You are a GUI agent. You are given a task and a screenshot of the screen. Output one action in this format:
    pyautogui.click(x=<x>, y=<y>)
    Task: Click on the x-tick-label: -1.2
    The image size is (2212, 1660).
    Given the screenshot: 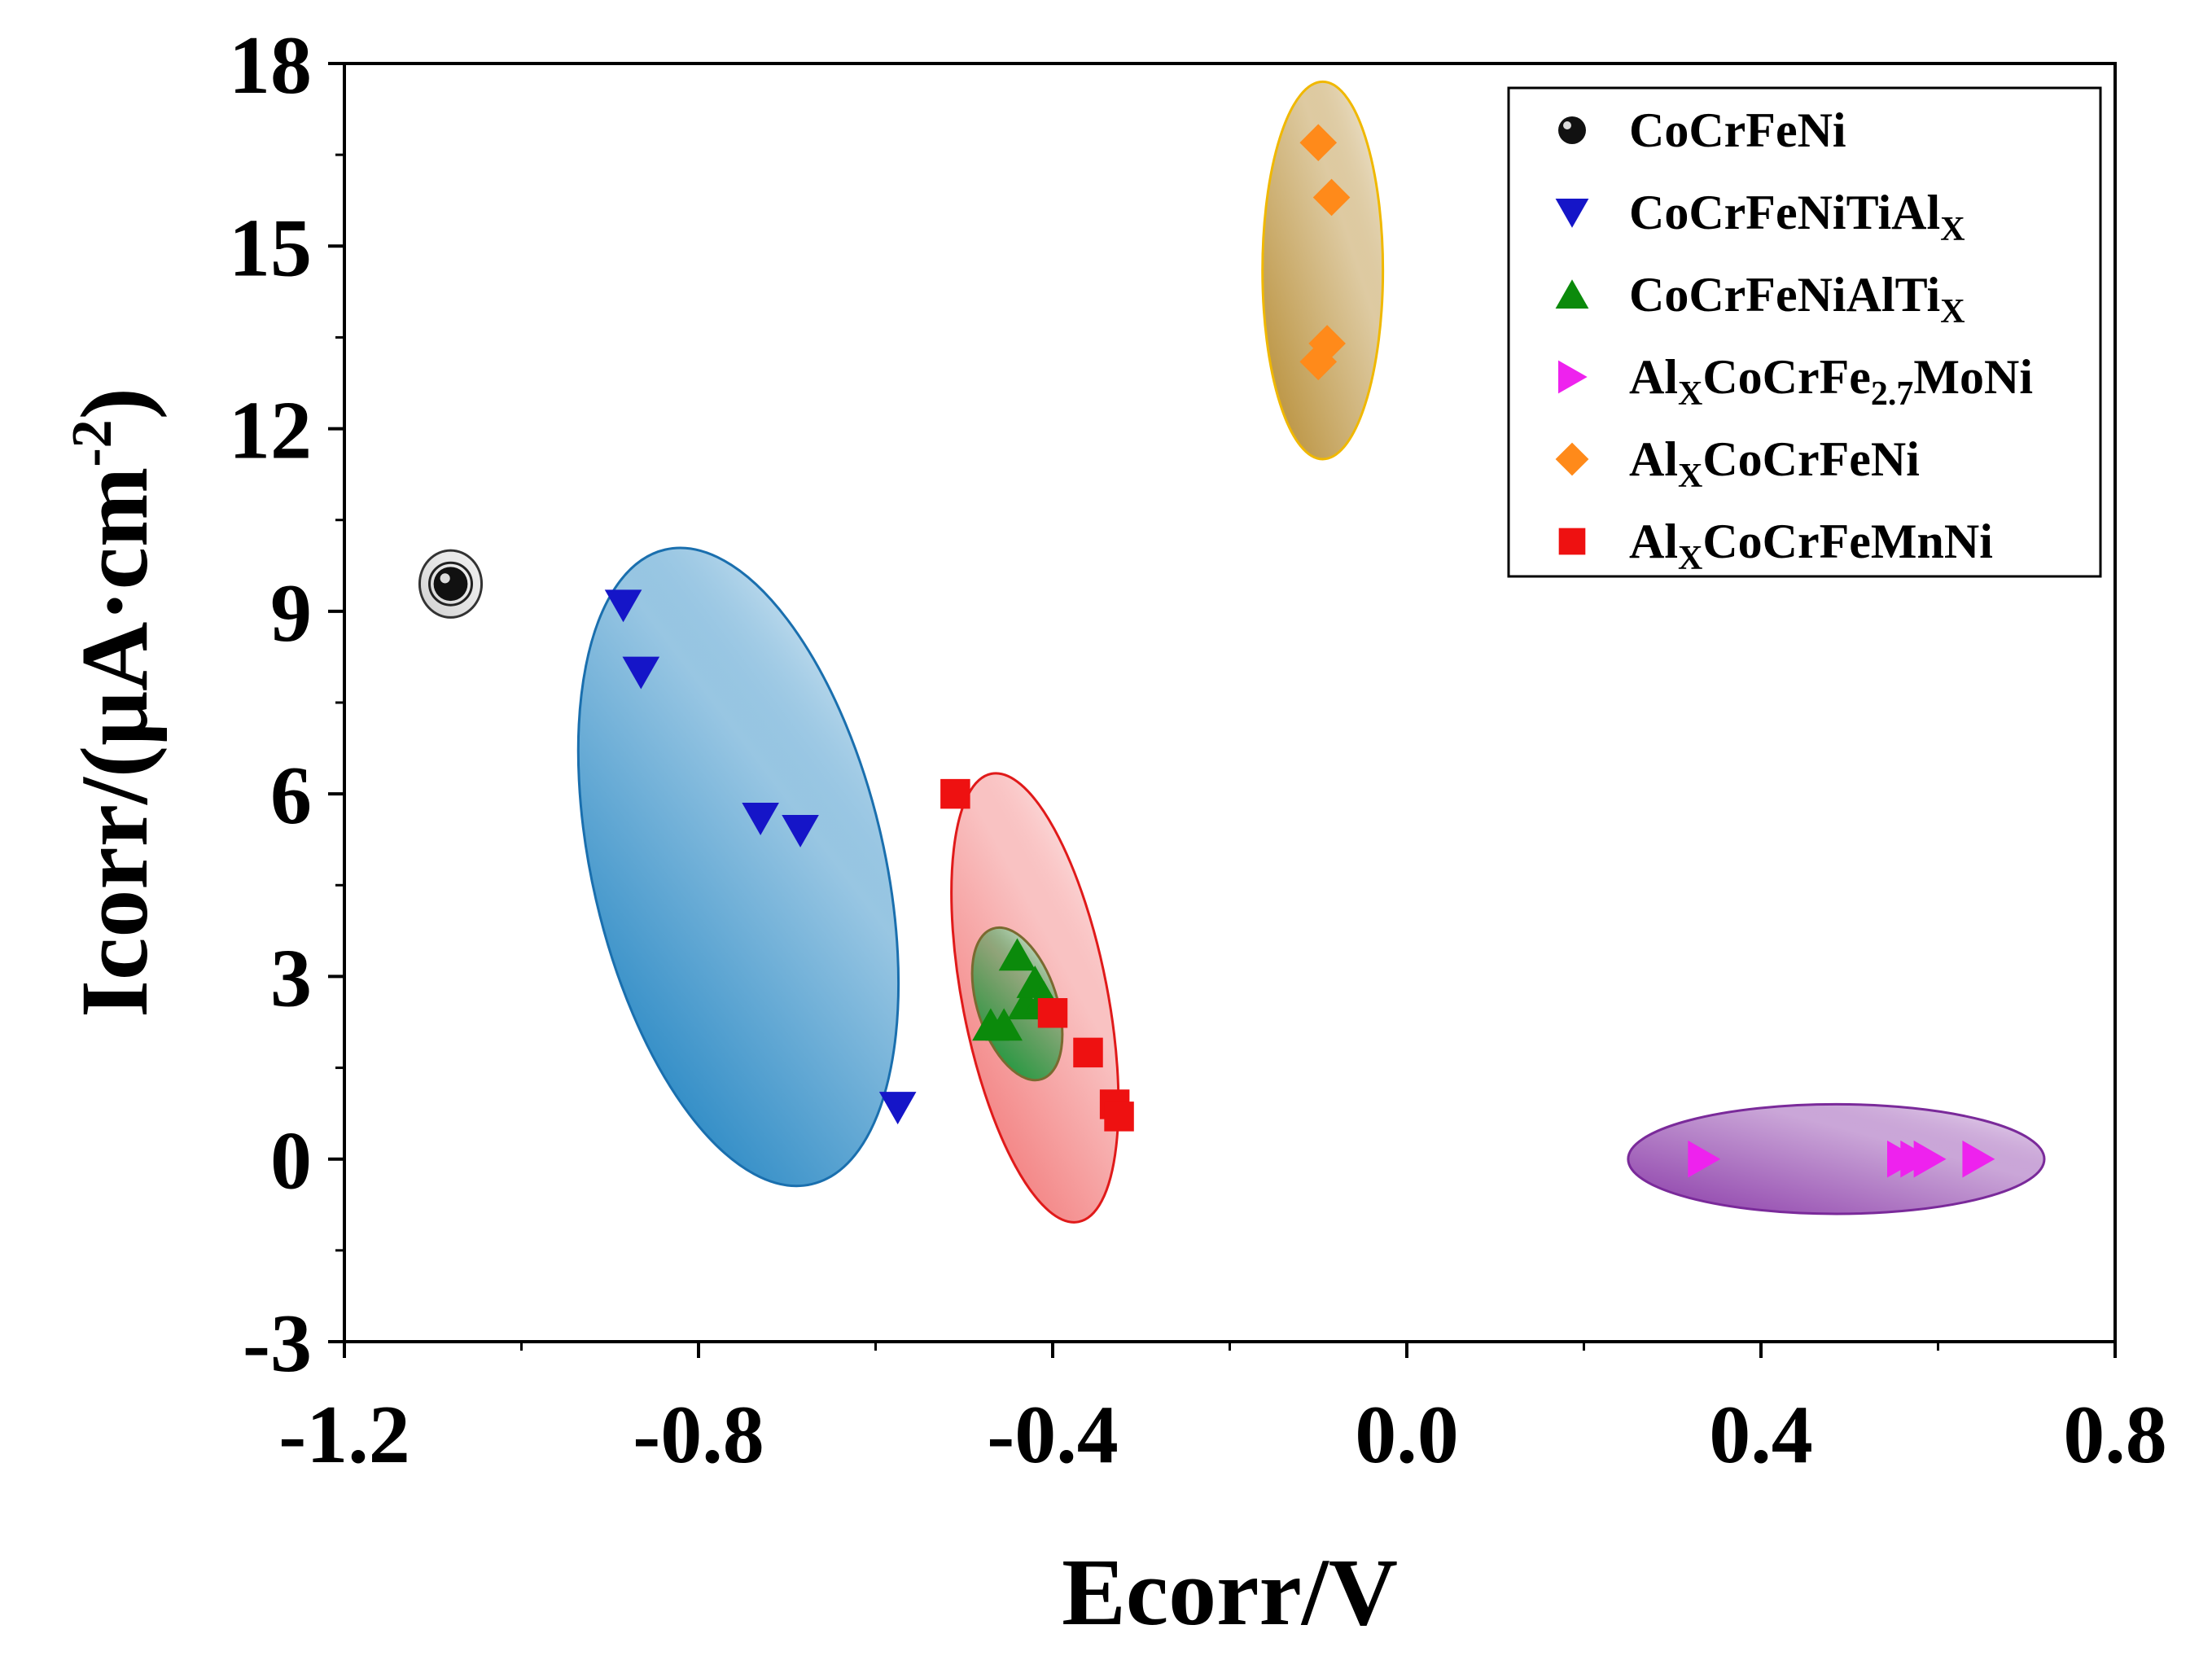 What is the action you would take?
    pyautogui.click(x=344, y=1435)
    